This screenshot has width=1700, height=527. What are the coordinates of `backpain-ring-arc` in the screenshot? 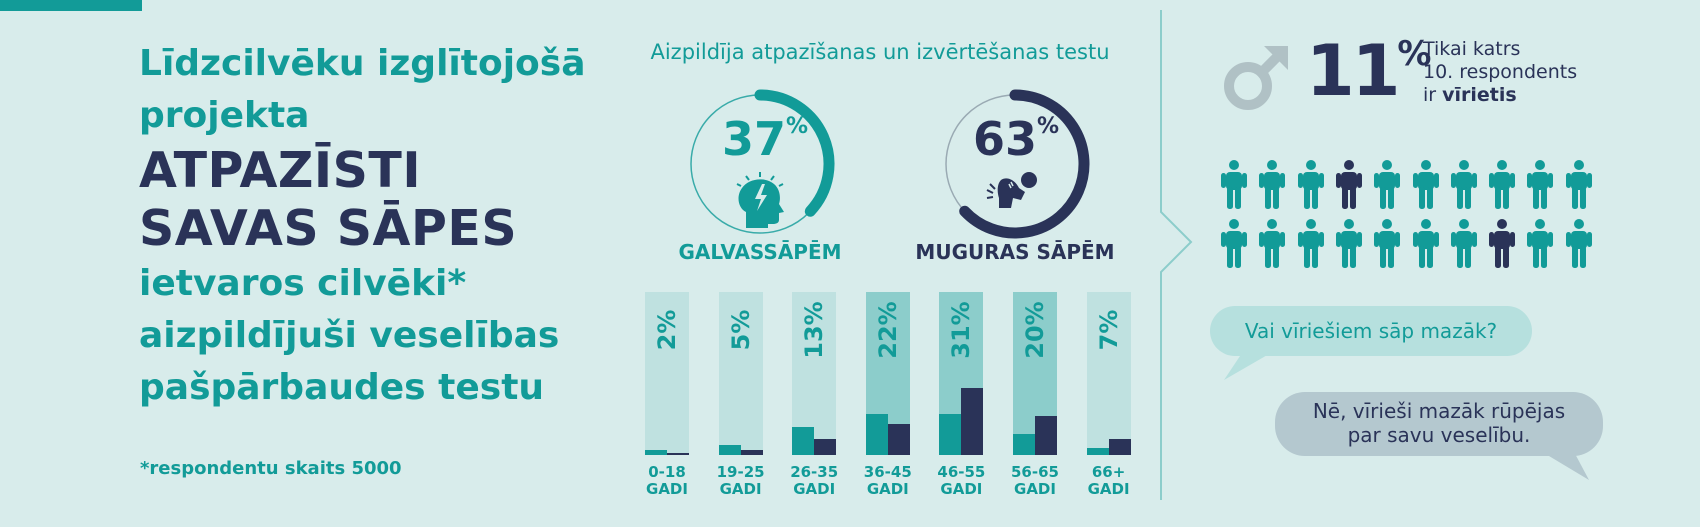 It's located at (1024, 164).